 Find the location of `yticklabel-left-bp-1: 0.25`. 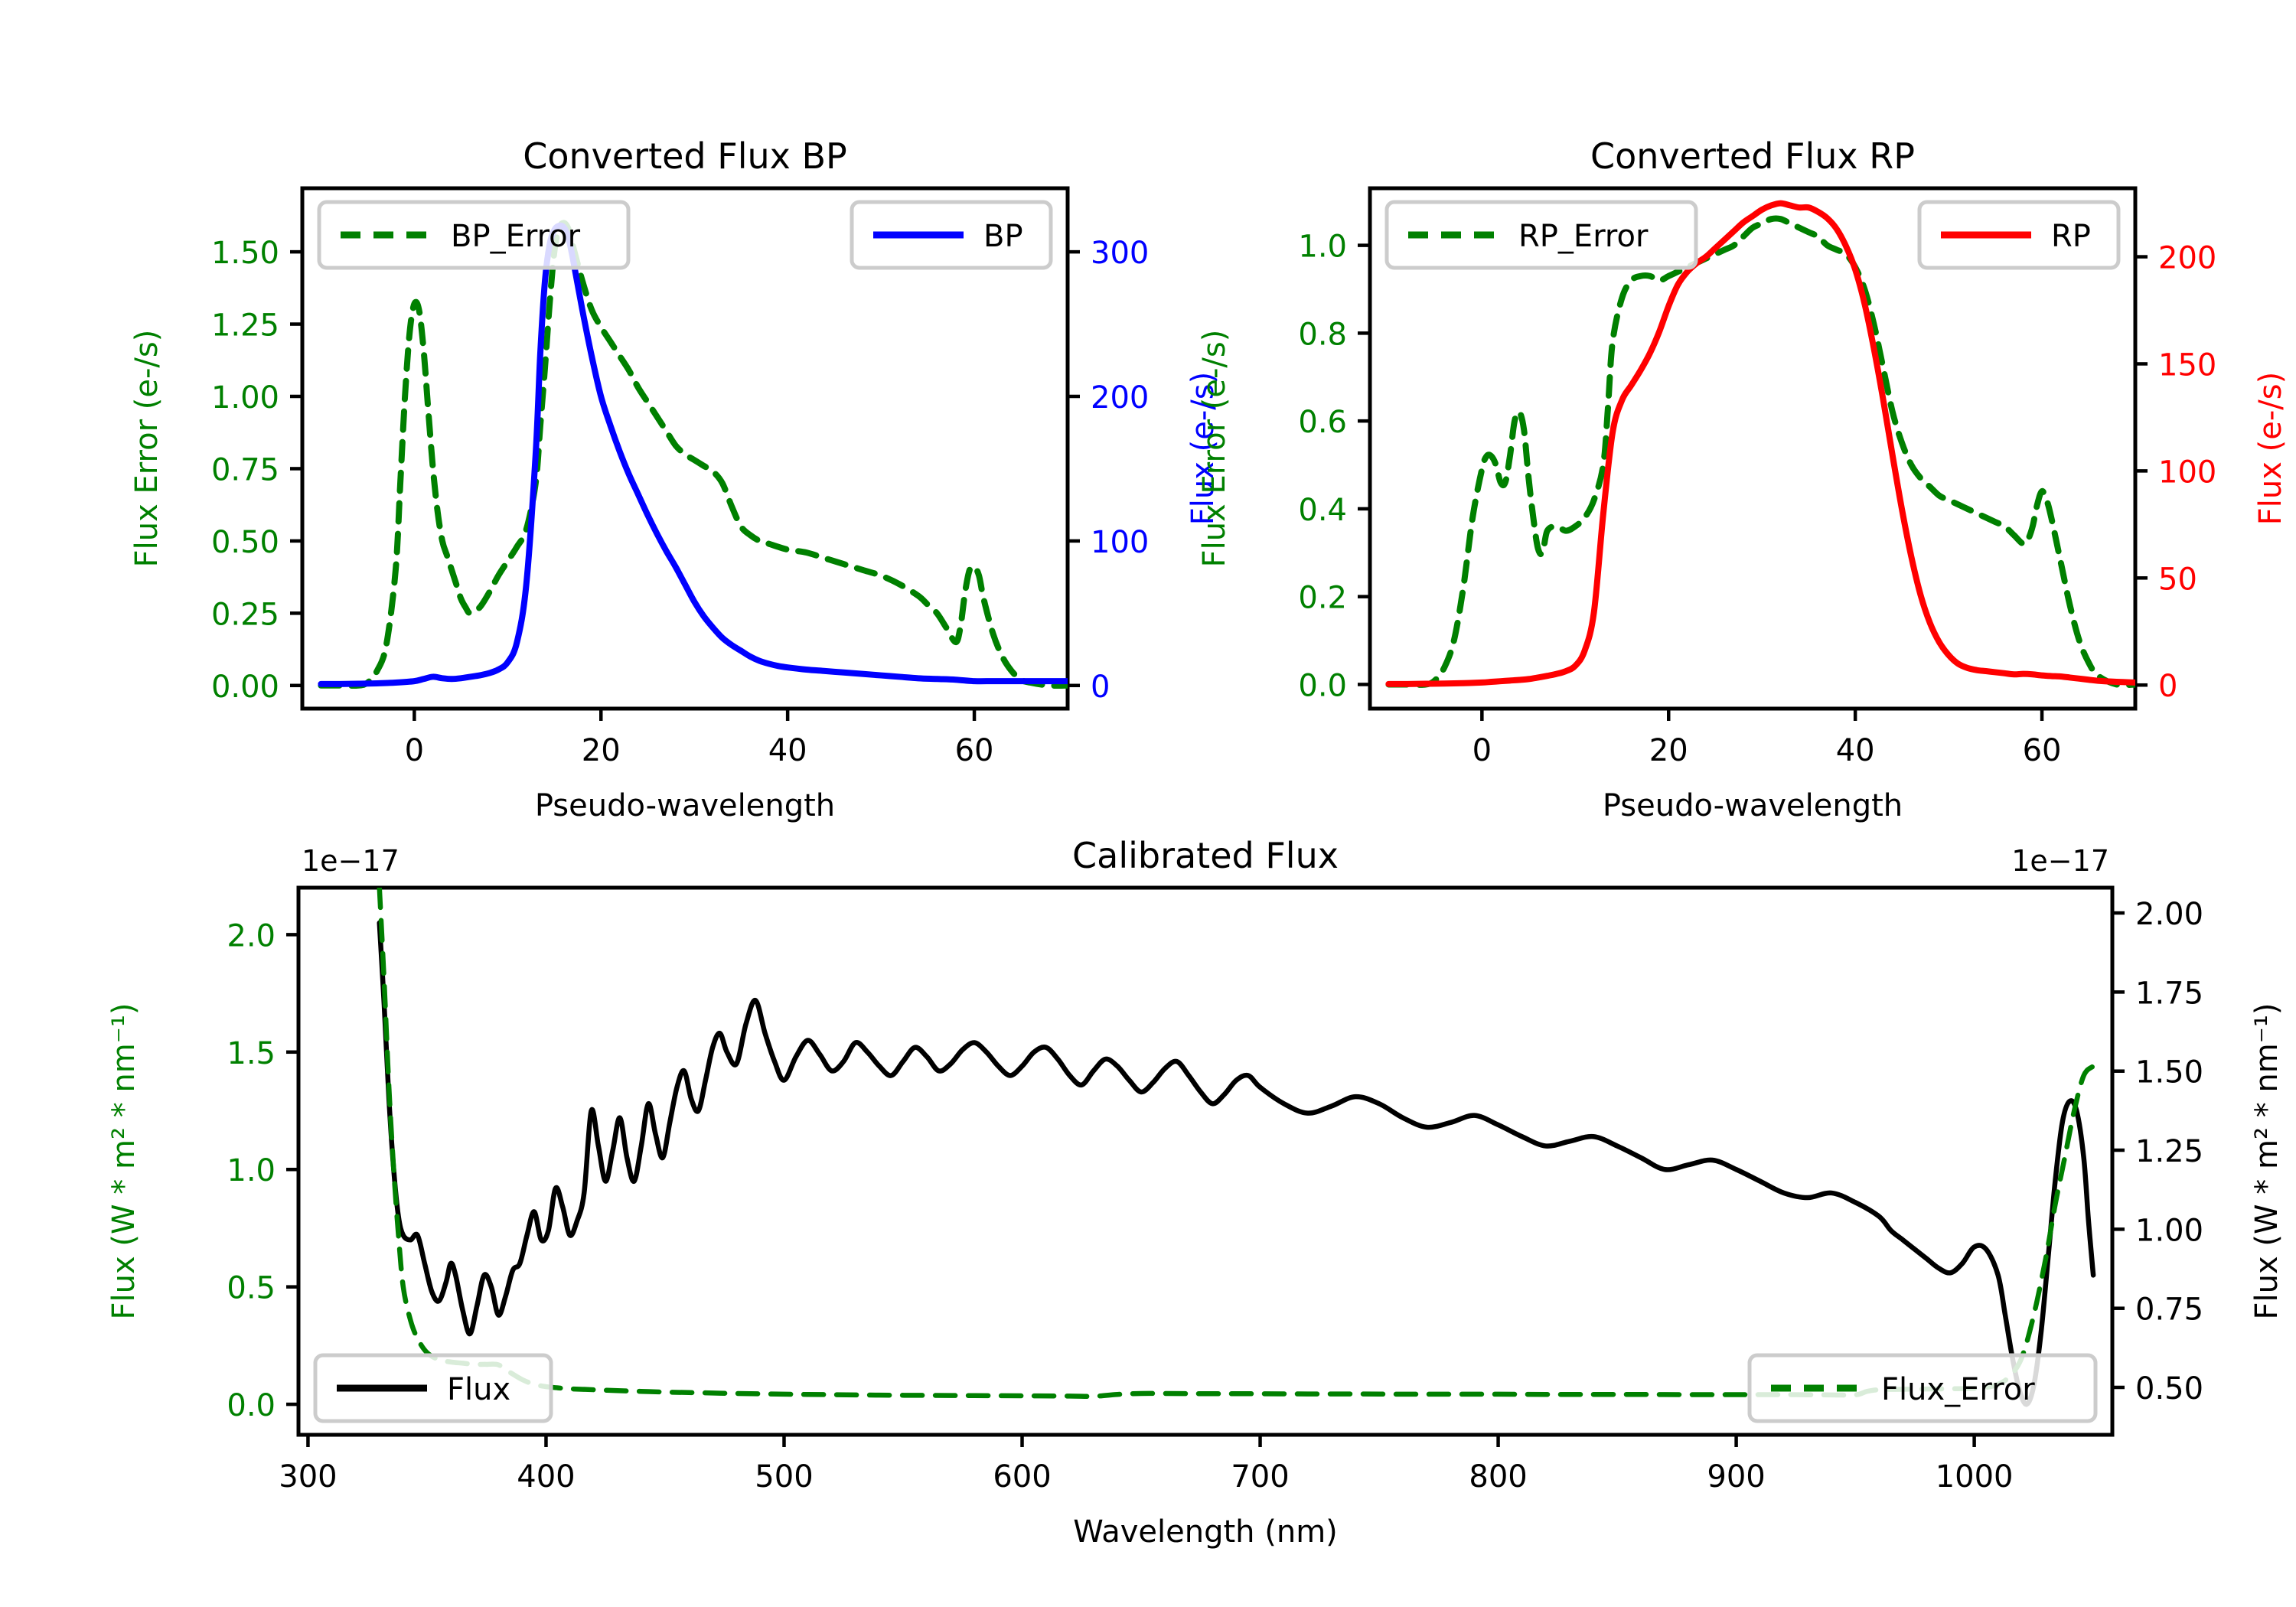

yticklabel-left-bp-1: 0.25 is located at coordinates (245, 614).